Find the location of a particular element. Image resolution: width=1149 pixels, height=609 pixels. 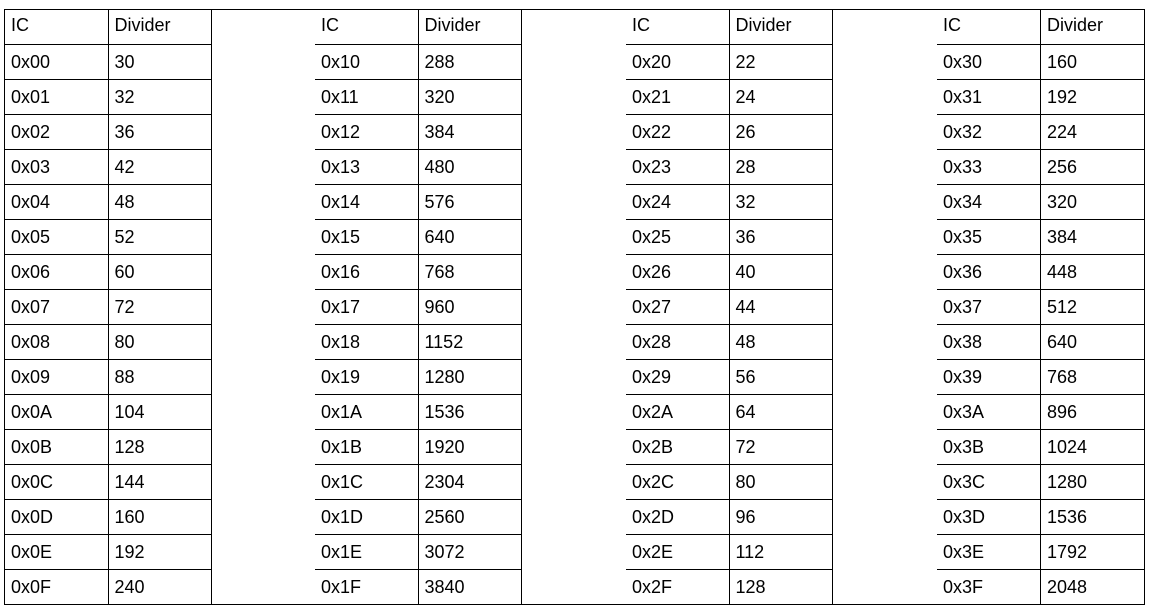

ic-cell: 0x37 is located at coordinates (989, 307).